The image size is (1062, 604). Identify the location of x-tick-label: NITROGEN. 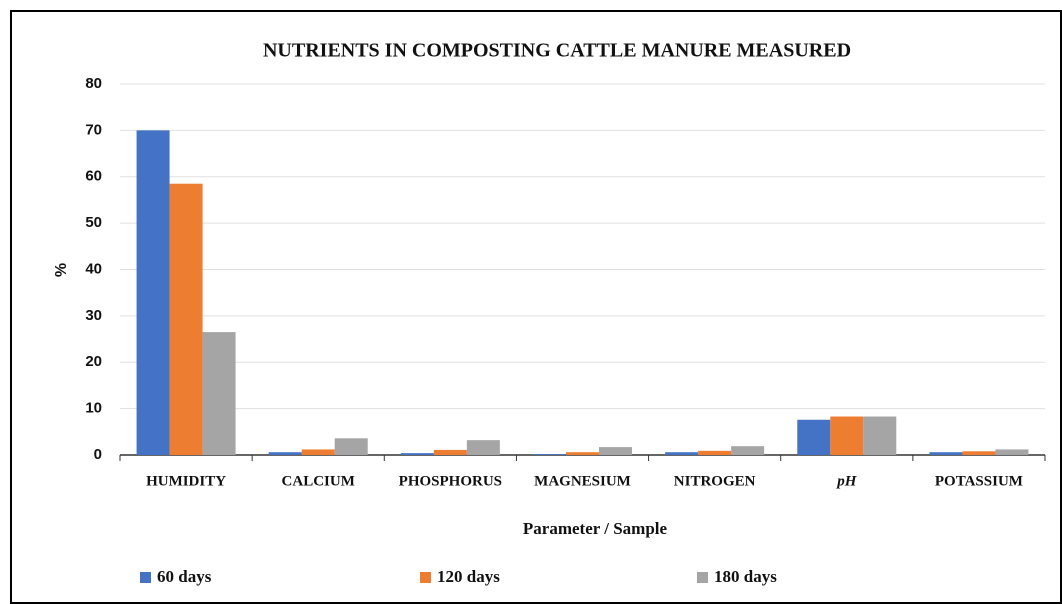
(715, 481).